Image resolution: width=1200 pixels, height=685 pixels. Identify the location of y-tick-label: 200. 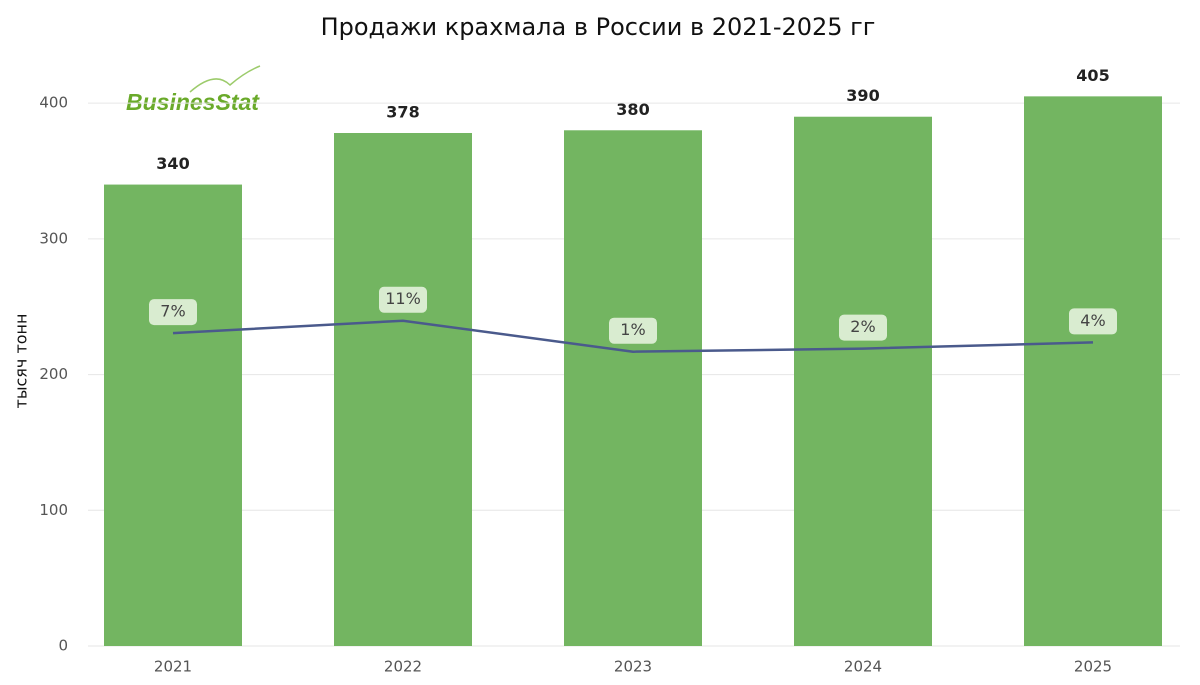
(53, 374).